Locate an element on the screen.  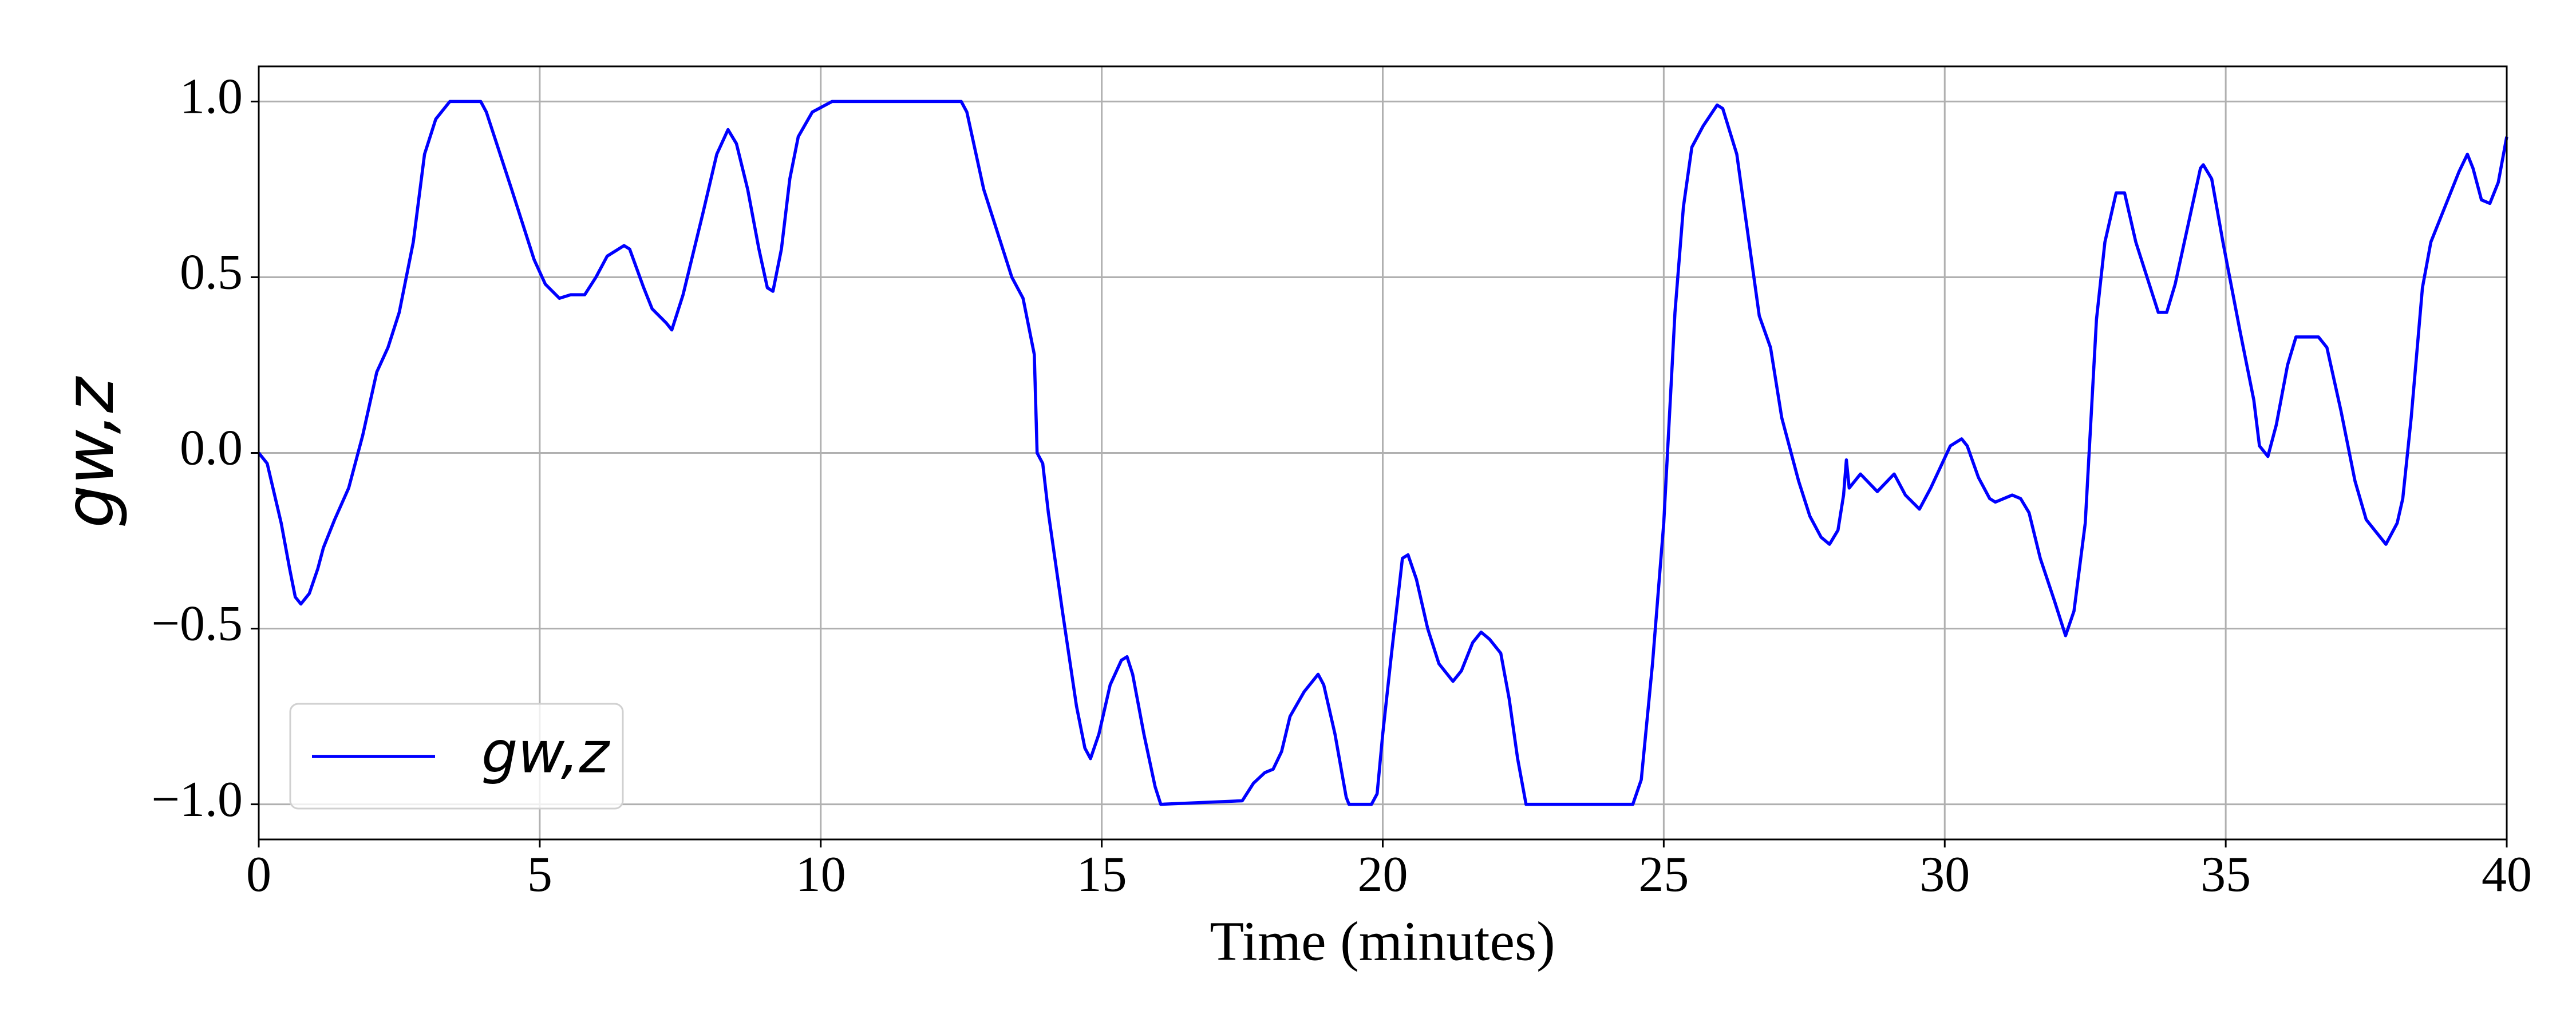
y-tick-label: 0.5 is located at coordinates (211, 272).